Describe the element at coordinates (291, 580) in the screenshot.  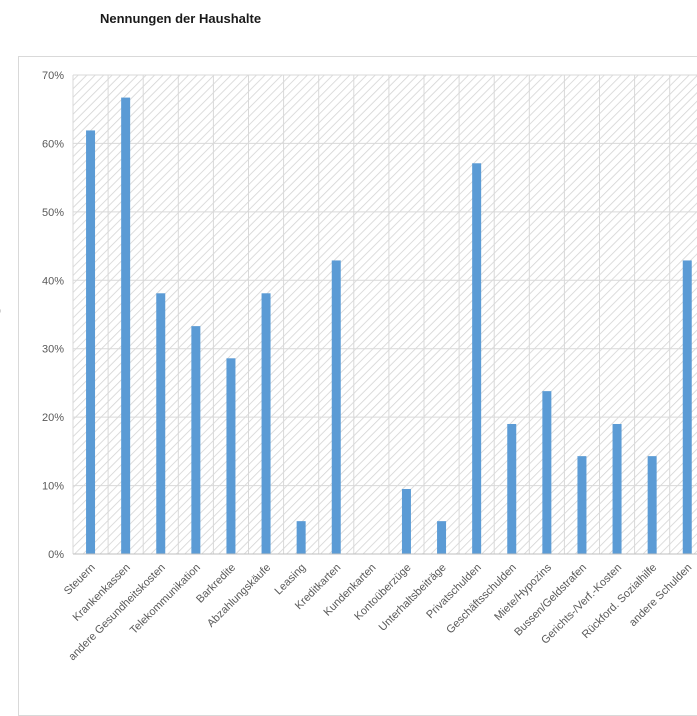
I see `category-label: Leasing` at that location.